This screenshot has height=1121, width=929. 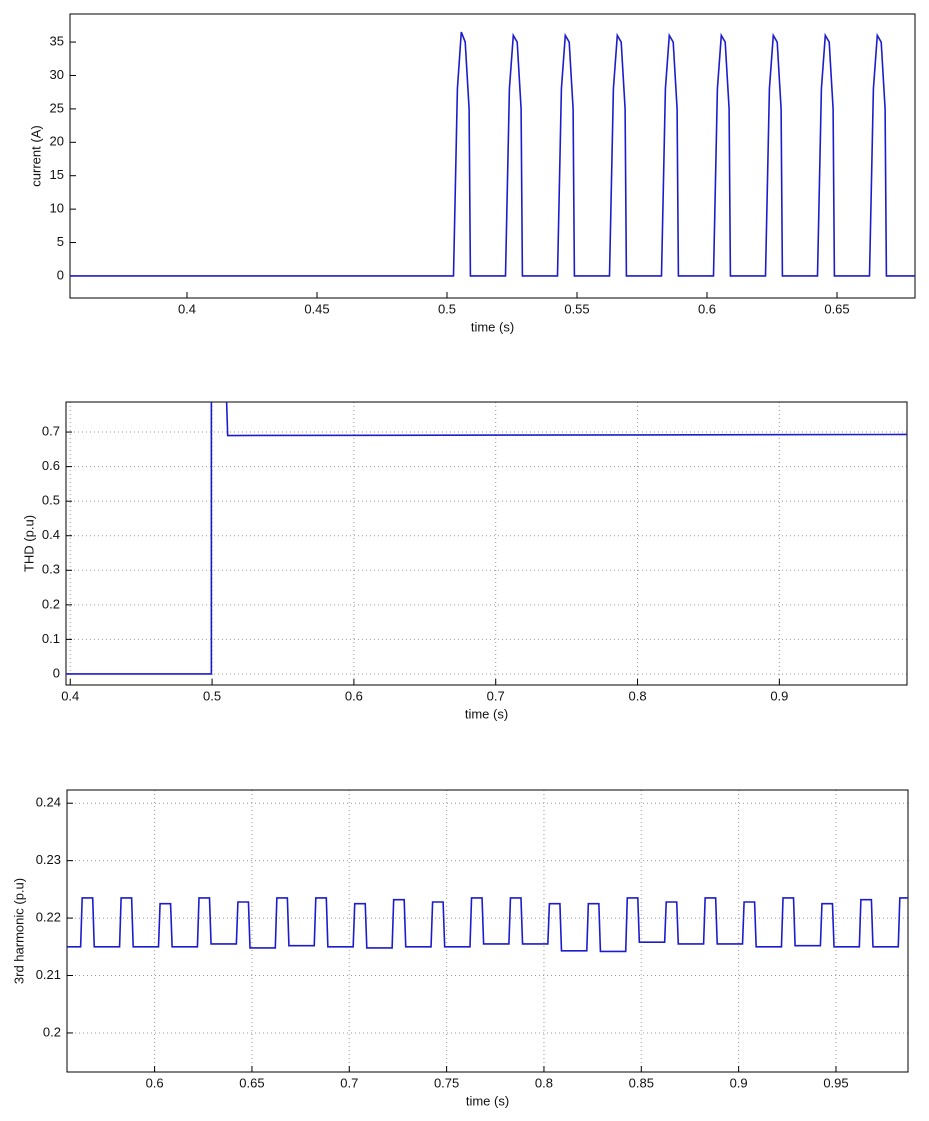 I want to click on y-tick-label: 0.1, so click(x=51, y=638).